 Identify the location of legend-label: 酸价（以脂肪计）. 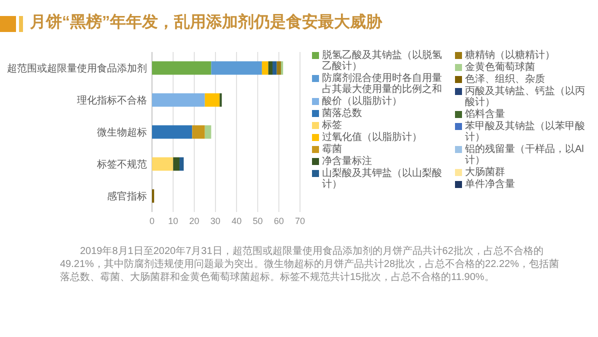
(362, 101).